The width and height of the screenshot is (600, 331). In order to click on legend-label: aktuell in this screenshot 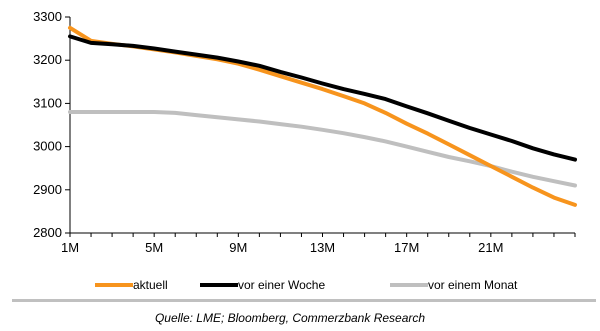, I will do `click(150, 285)`.